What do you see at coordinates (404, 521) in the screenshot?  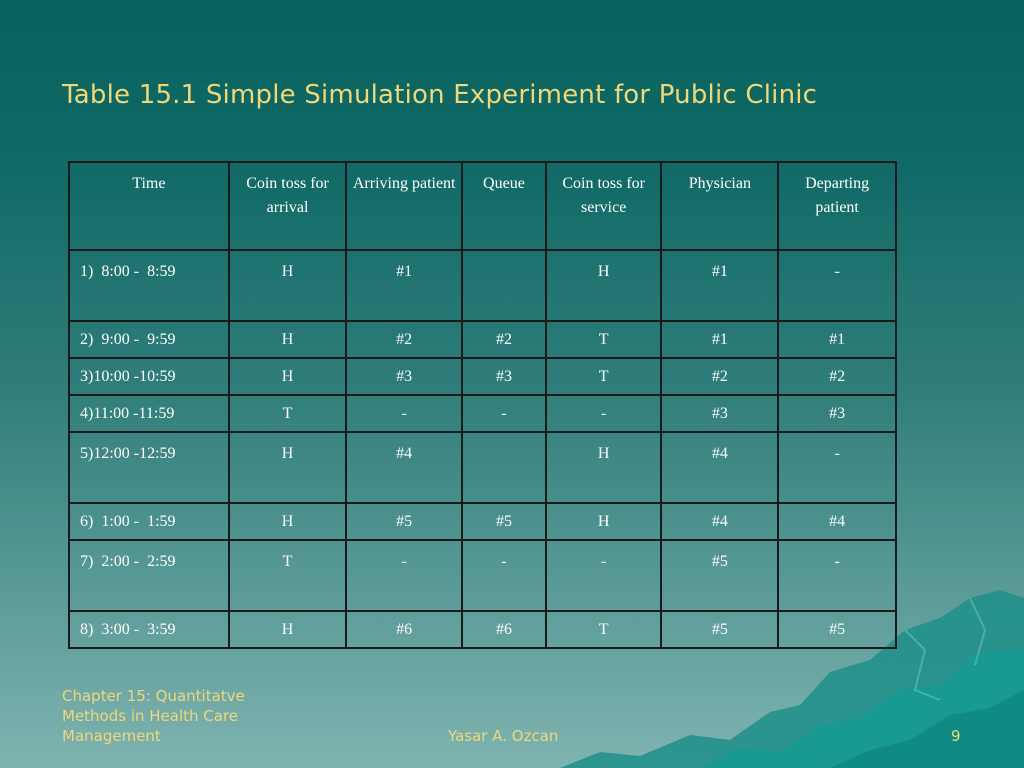 I see `cell-arriving: #5` at bounding box center [404, 521].